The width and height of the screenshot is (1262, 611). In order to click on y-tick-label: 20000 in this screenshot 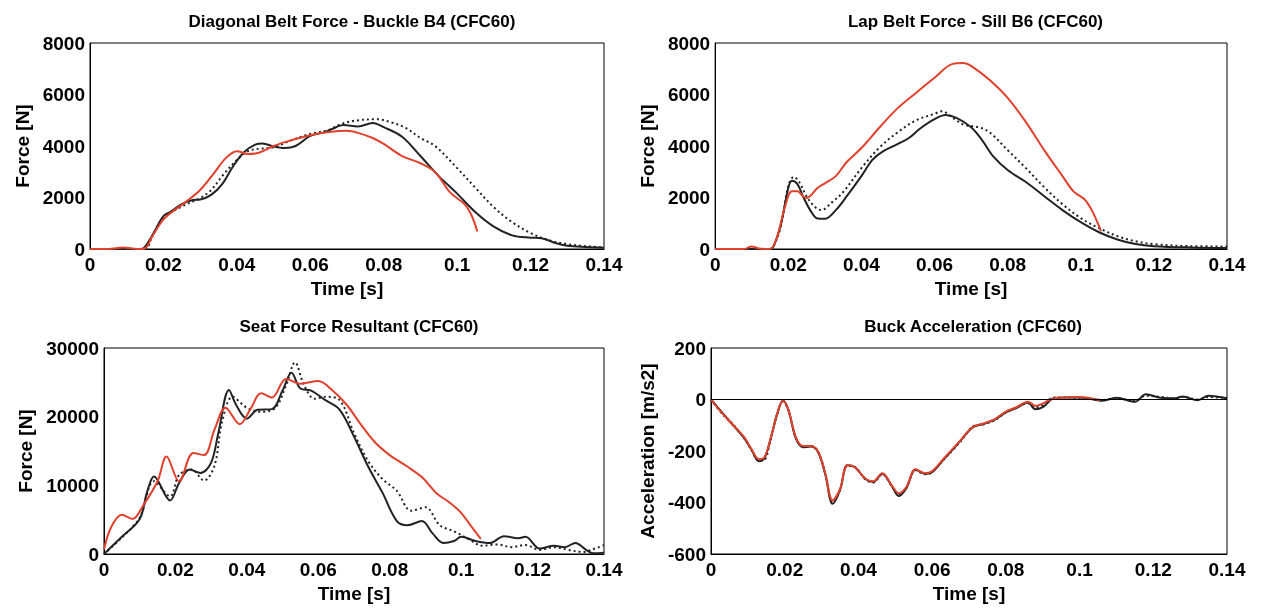, I will do `click(72, 417)`.